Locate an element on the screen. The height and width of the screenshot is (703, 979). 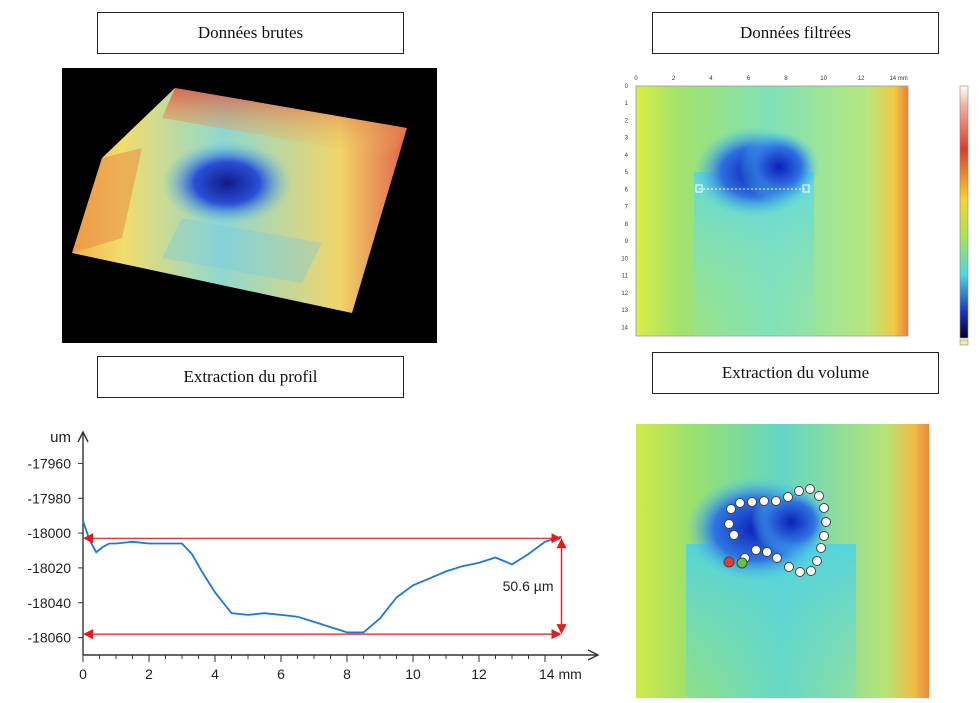
map-y-tick-label: 6 is located at coordinates (627, 190).